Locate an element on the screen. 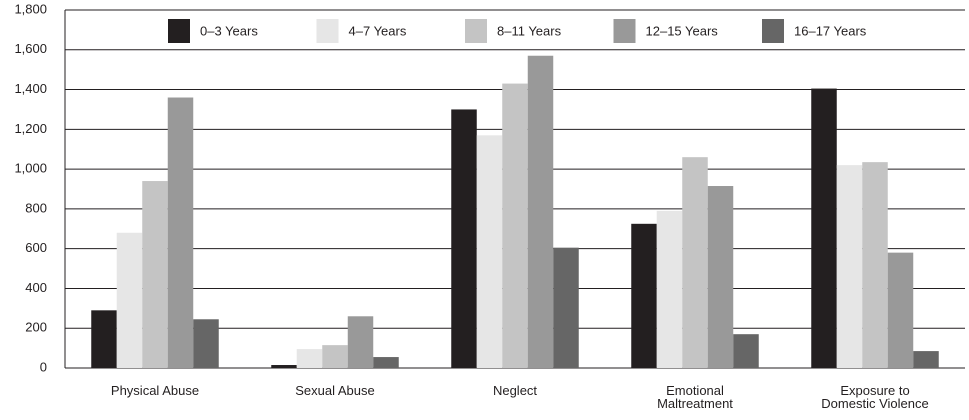 The height and width of the screenshot is (420, 969). y-tick-label: 1,800 is located at coordinates (30, 8).